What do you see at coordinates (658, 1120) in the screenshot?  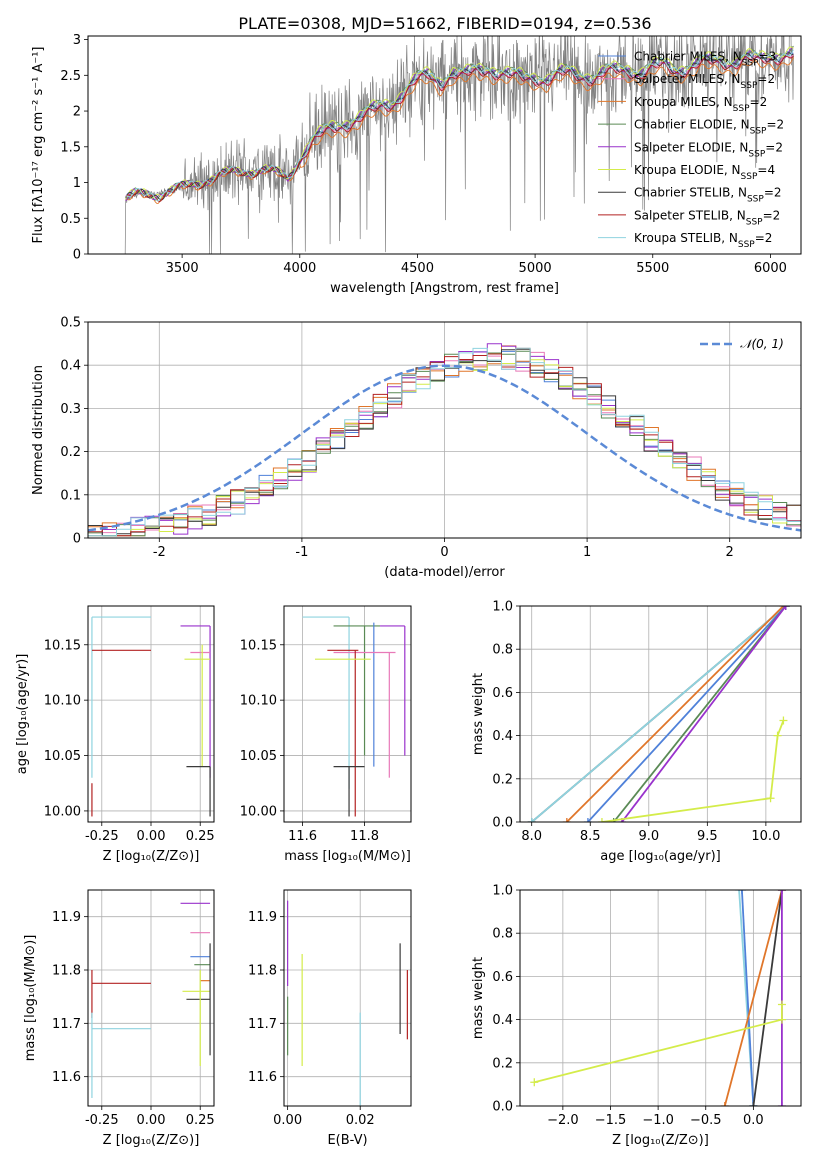 I see `x-tick-label: −1.0` at bounding box center [658, 1120].